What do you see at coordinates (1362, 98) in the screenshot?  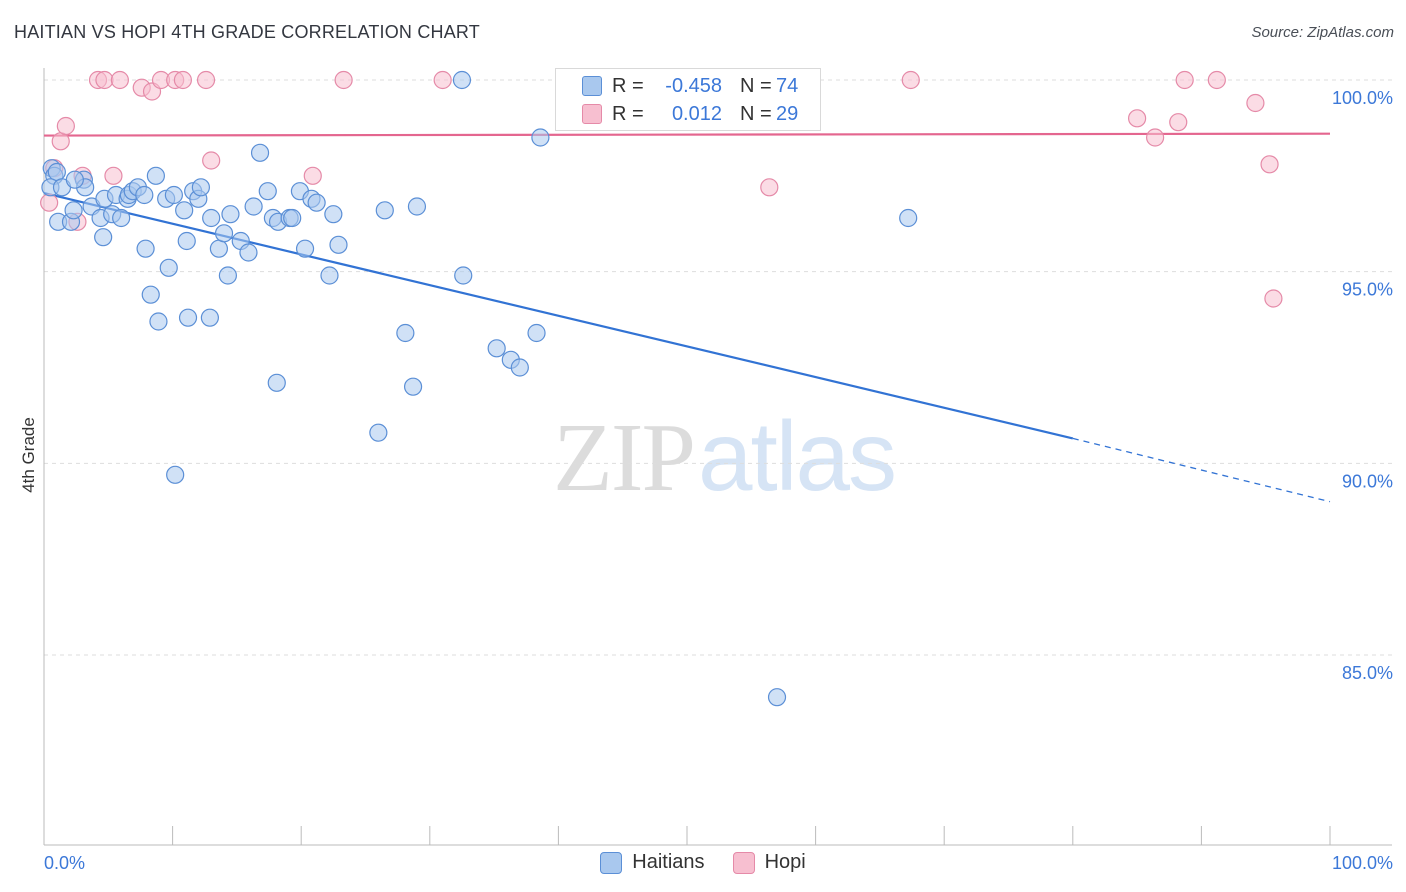 I see `y-tick-label: 100.0%` at bounding box center [1362, 98].